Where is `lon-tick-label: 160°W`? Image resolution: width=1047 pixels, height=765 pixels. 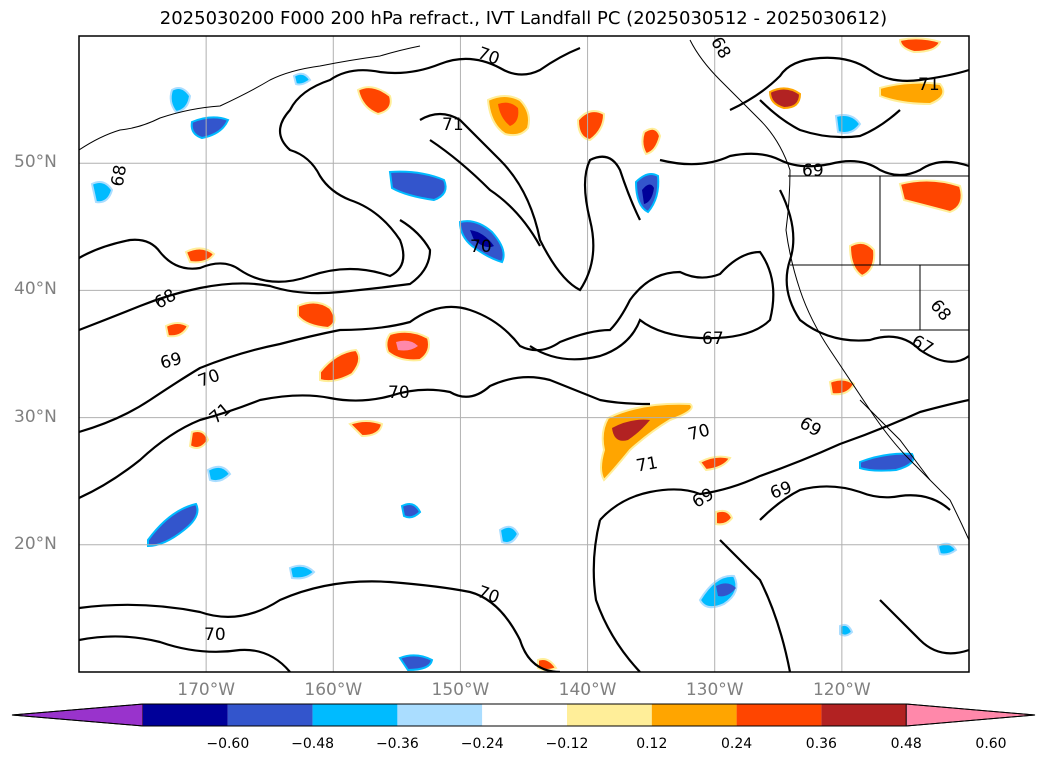
lon-tick-label: 160°W is located at coordinates (333, 690).